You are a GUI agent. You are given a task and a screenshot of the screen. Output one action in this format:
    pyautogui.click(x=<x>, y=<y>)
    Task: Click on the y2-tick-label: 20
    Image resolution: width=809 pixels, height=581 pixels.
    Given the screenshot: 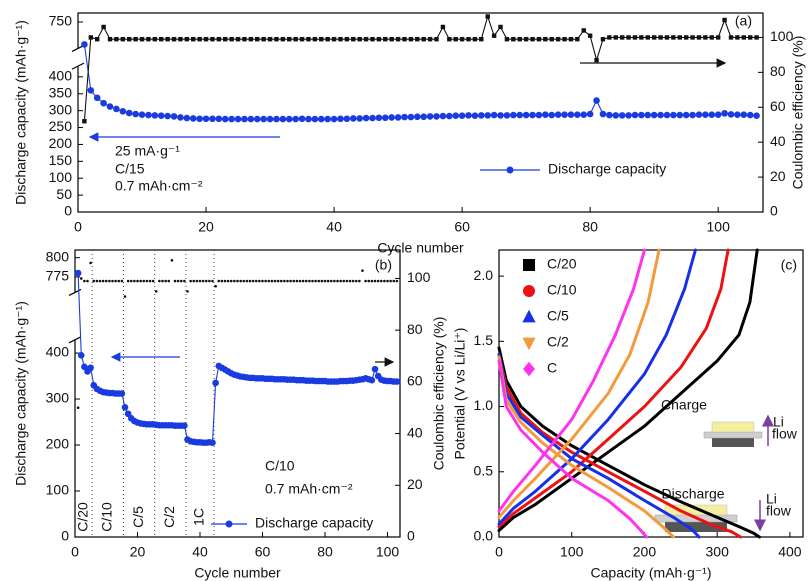 What is the action you would take?
    pyautogui.click(x=415, y=484)
    